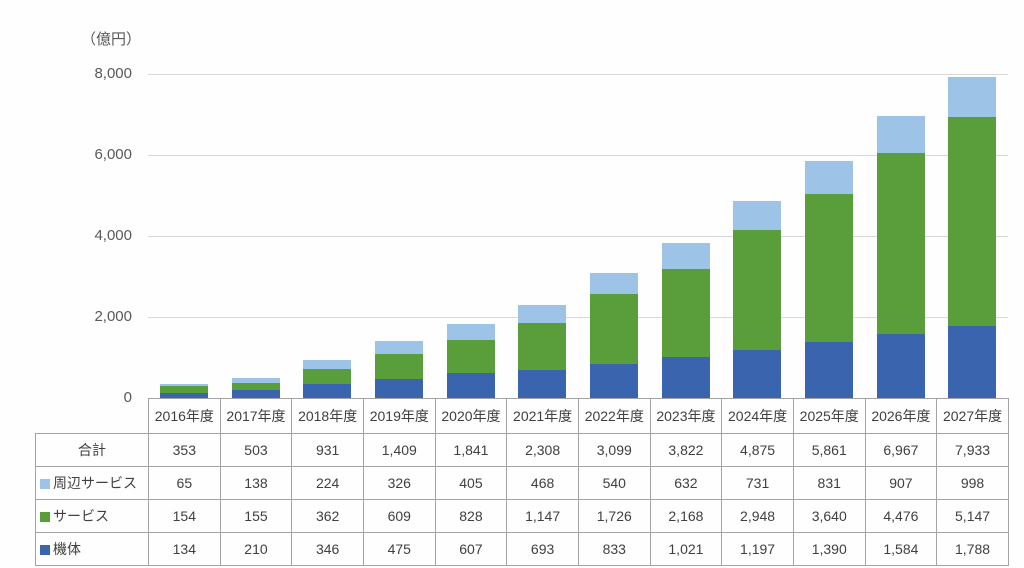 The height and width of the screenshot is (568, 1024). I want to click on y-axis-unit-label: （億円）, so click(110, 39).